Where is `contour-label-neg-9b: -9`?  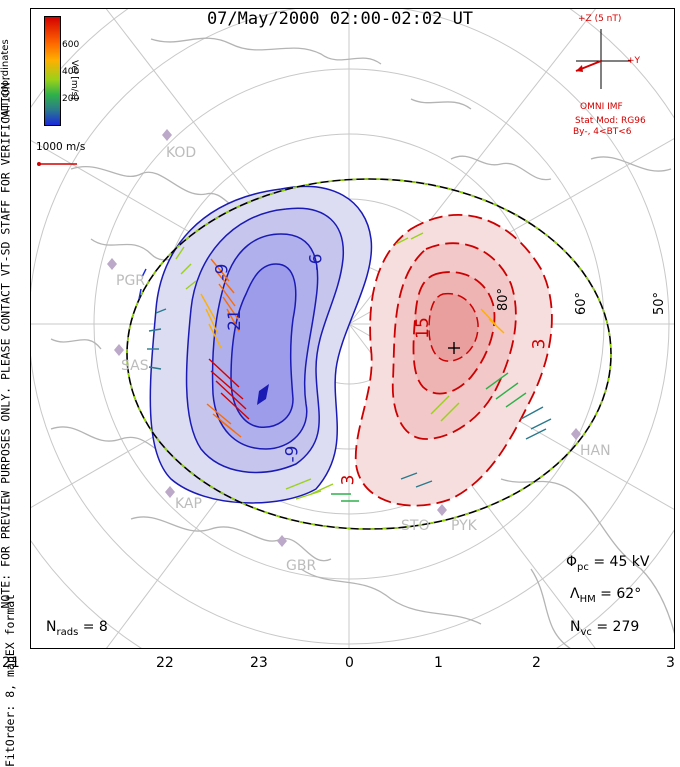 contour-label-neg-9b: -9 is located at coordinates (292, 454).